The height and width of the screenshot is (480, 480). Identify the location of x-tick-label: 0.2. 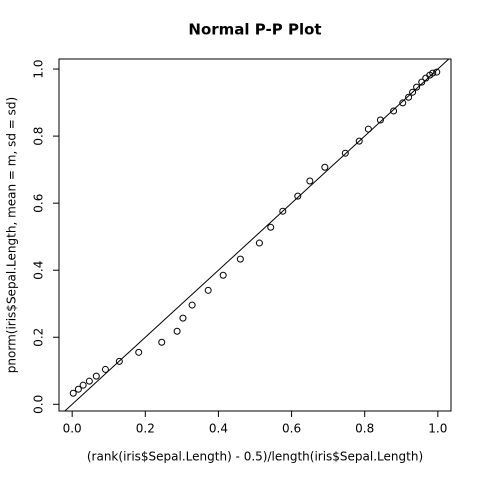
(145, 429).